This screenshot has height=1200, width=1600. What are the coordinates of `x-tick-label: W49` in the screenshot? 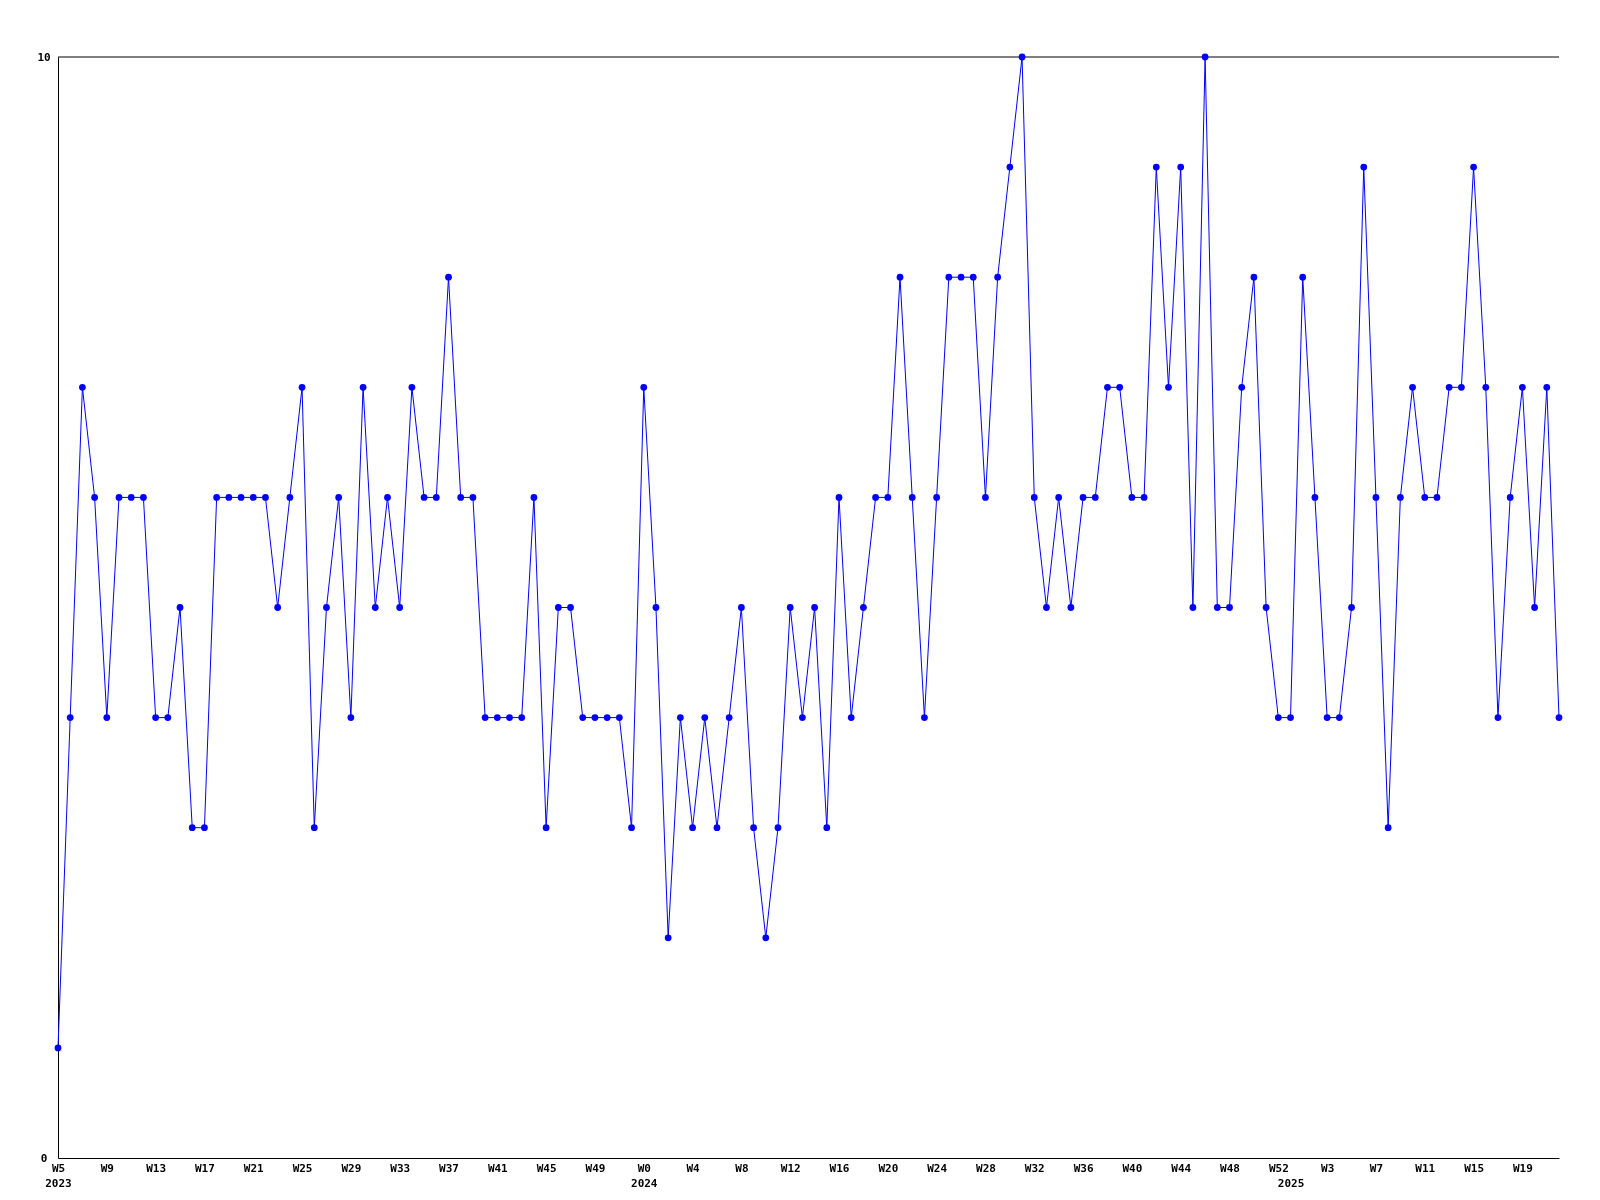 It's located at (595, 1168).